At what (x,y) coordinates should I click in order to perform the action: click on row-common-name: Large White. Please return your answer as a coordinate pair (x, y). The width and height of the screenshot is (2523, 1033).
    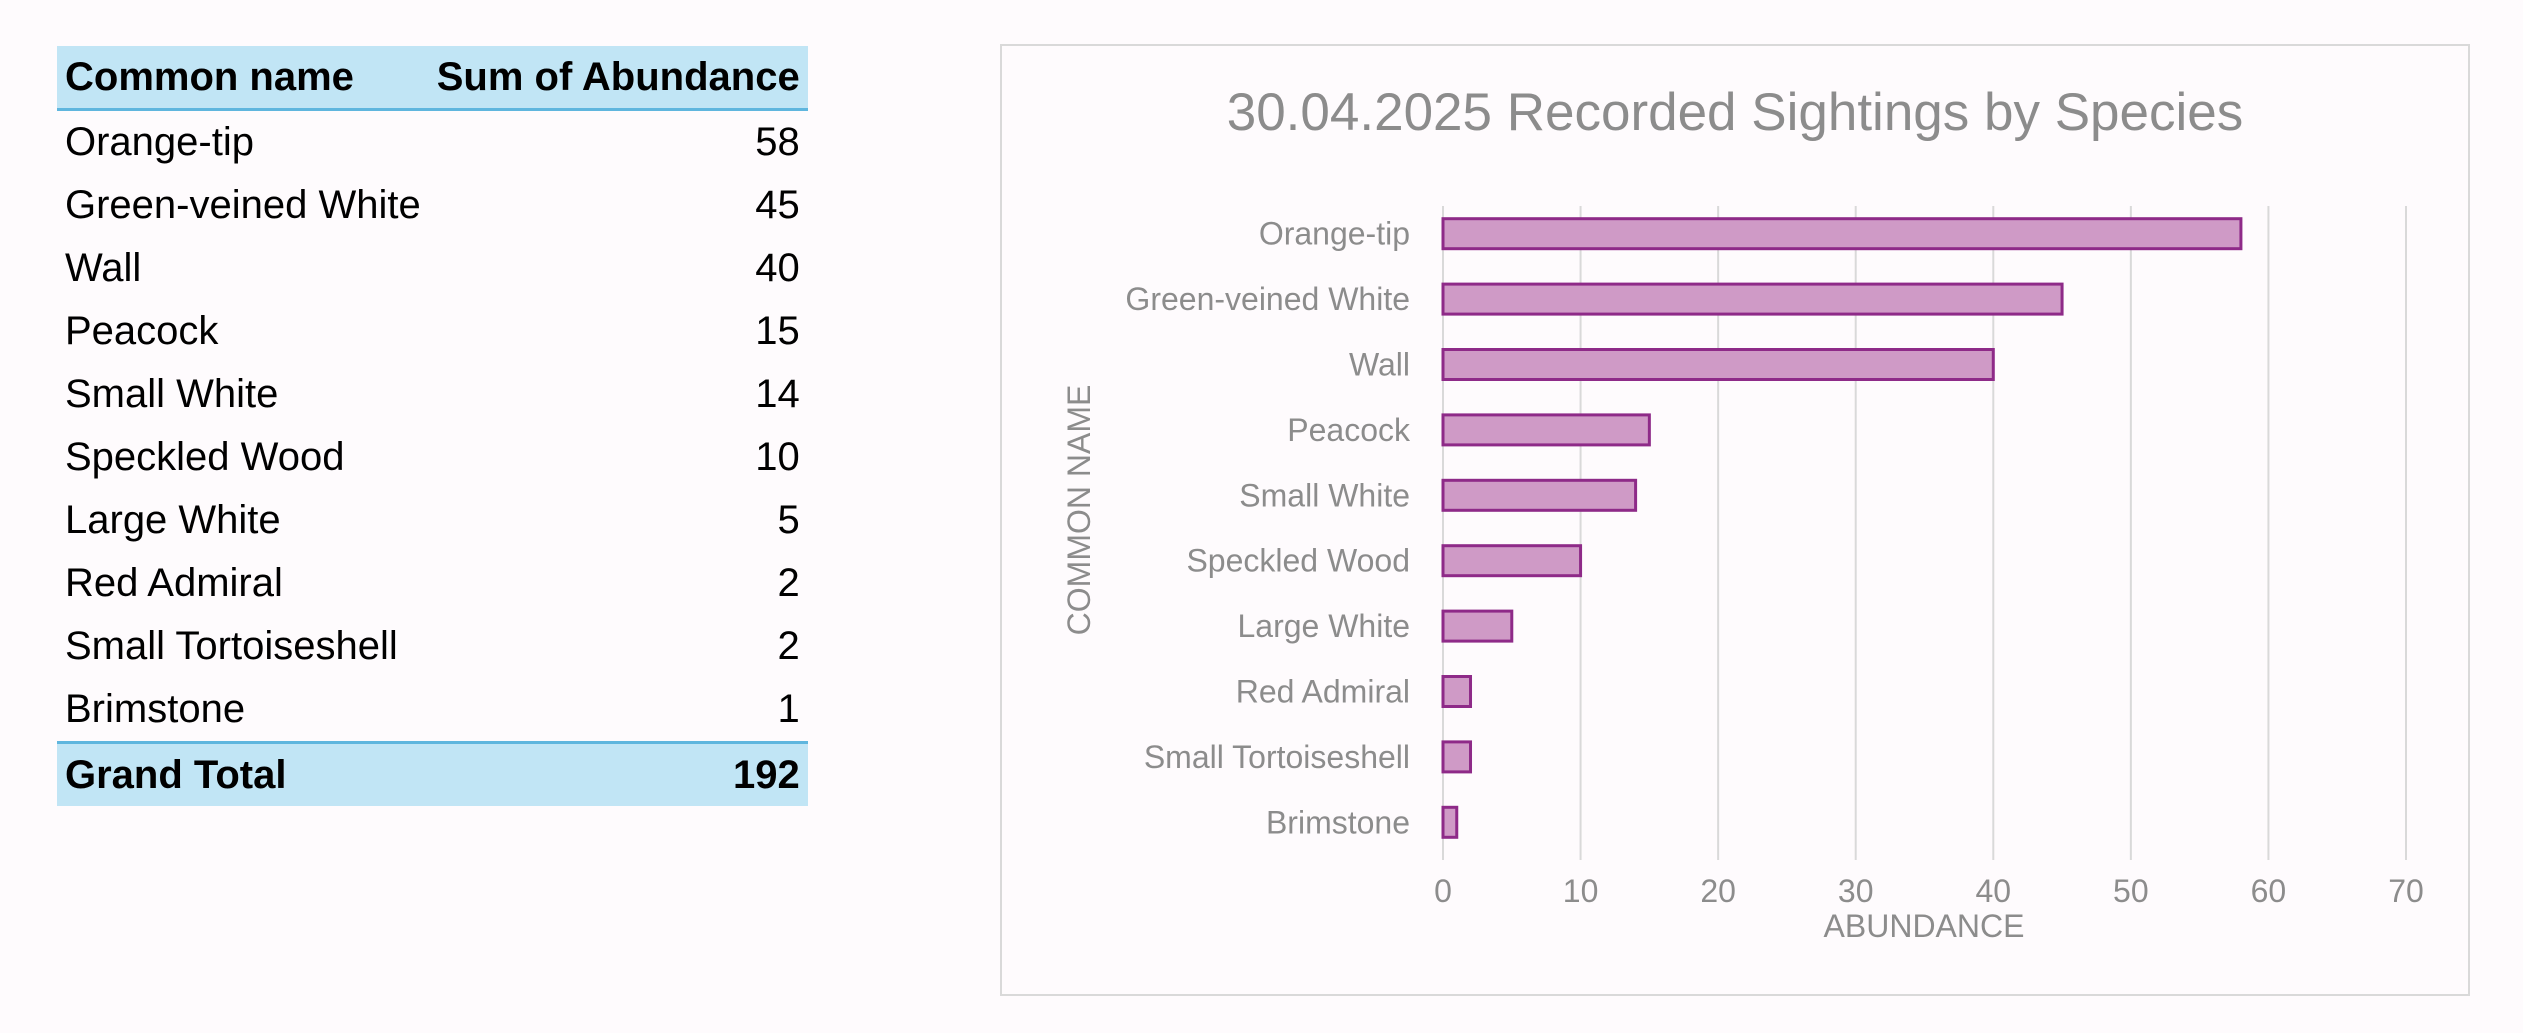
    Looking at the image, I should click on (173, 520).